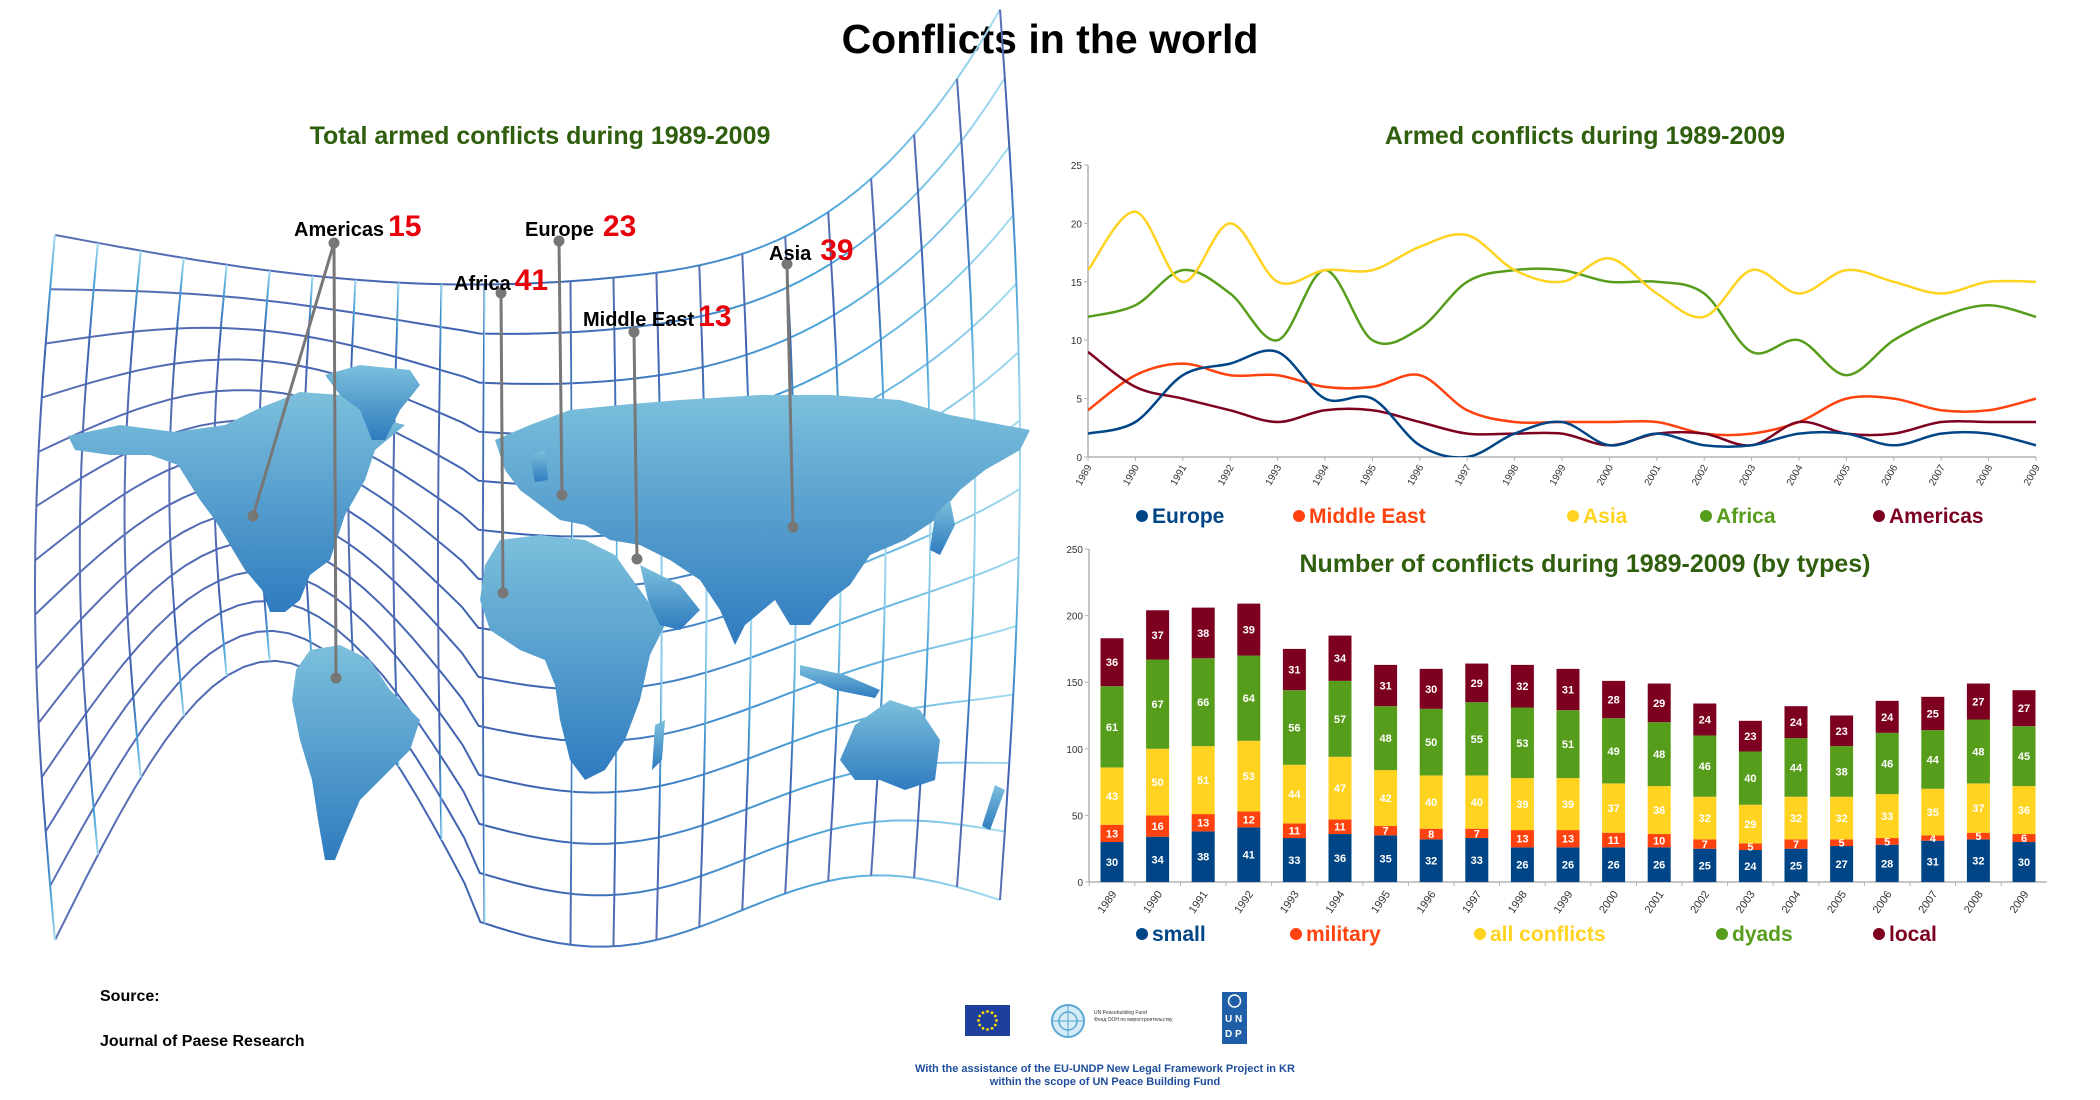 This screenshot has height=1100, width=2100. I want to click on x-tick-label: 2007, so click(1928, 902).